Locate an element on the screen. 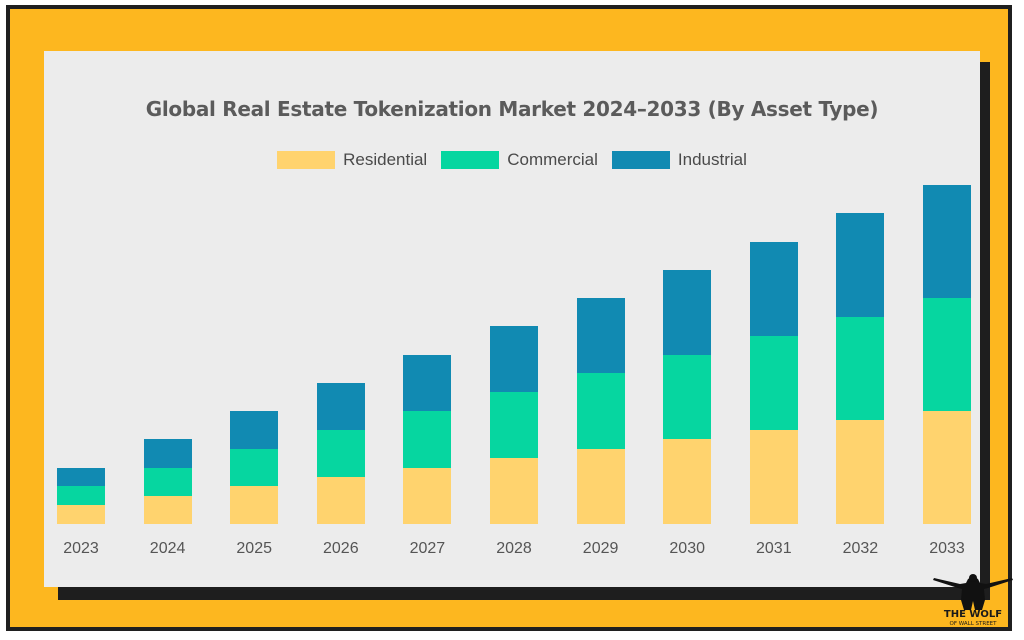 The image size is (1024, 640). bar-commercial-2027 is located at coordinates (427, 439).